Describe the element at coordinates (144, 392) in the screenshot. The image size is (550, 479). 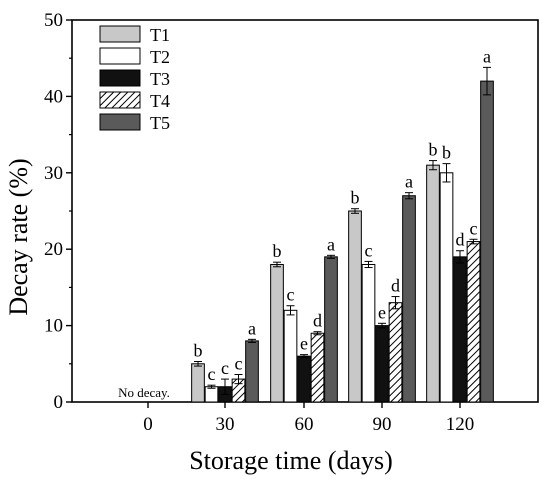
I see `annotation-no-decay: No decay.` at that location.